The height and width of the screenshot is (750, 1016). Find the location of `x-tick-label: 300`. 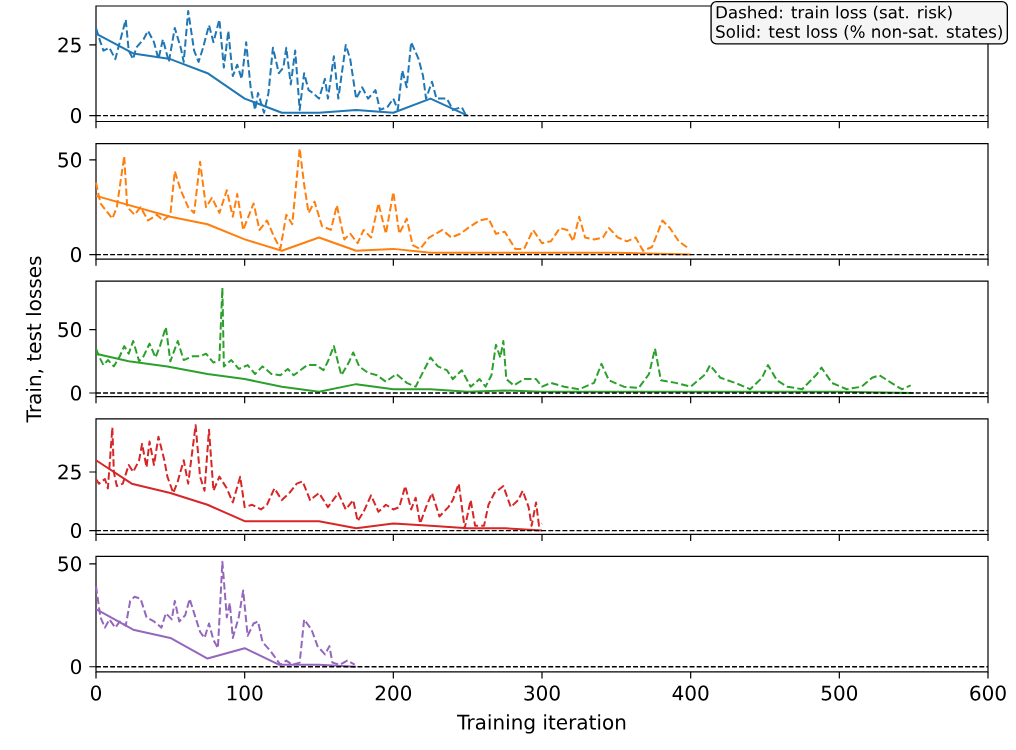

x-tick-label: 300 is located at coordinates (542, 693).